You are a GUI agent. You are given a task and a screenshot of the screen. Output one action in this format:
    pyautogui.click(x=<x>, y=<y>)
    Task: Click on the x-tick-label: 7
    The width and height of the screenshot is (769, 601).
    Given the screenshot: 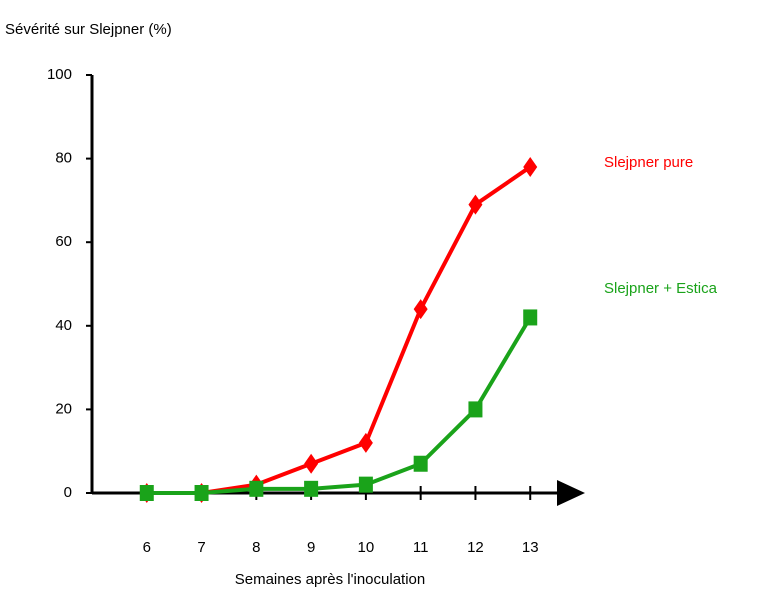 What is the action you would take?
    pyautogui.click(x=201, y=547)
    